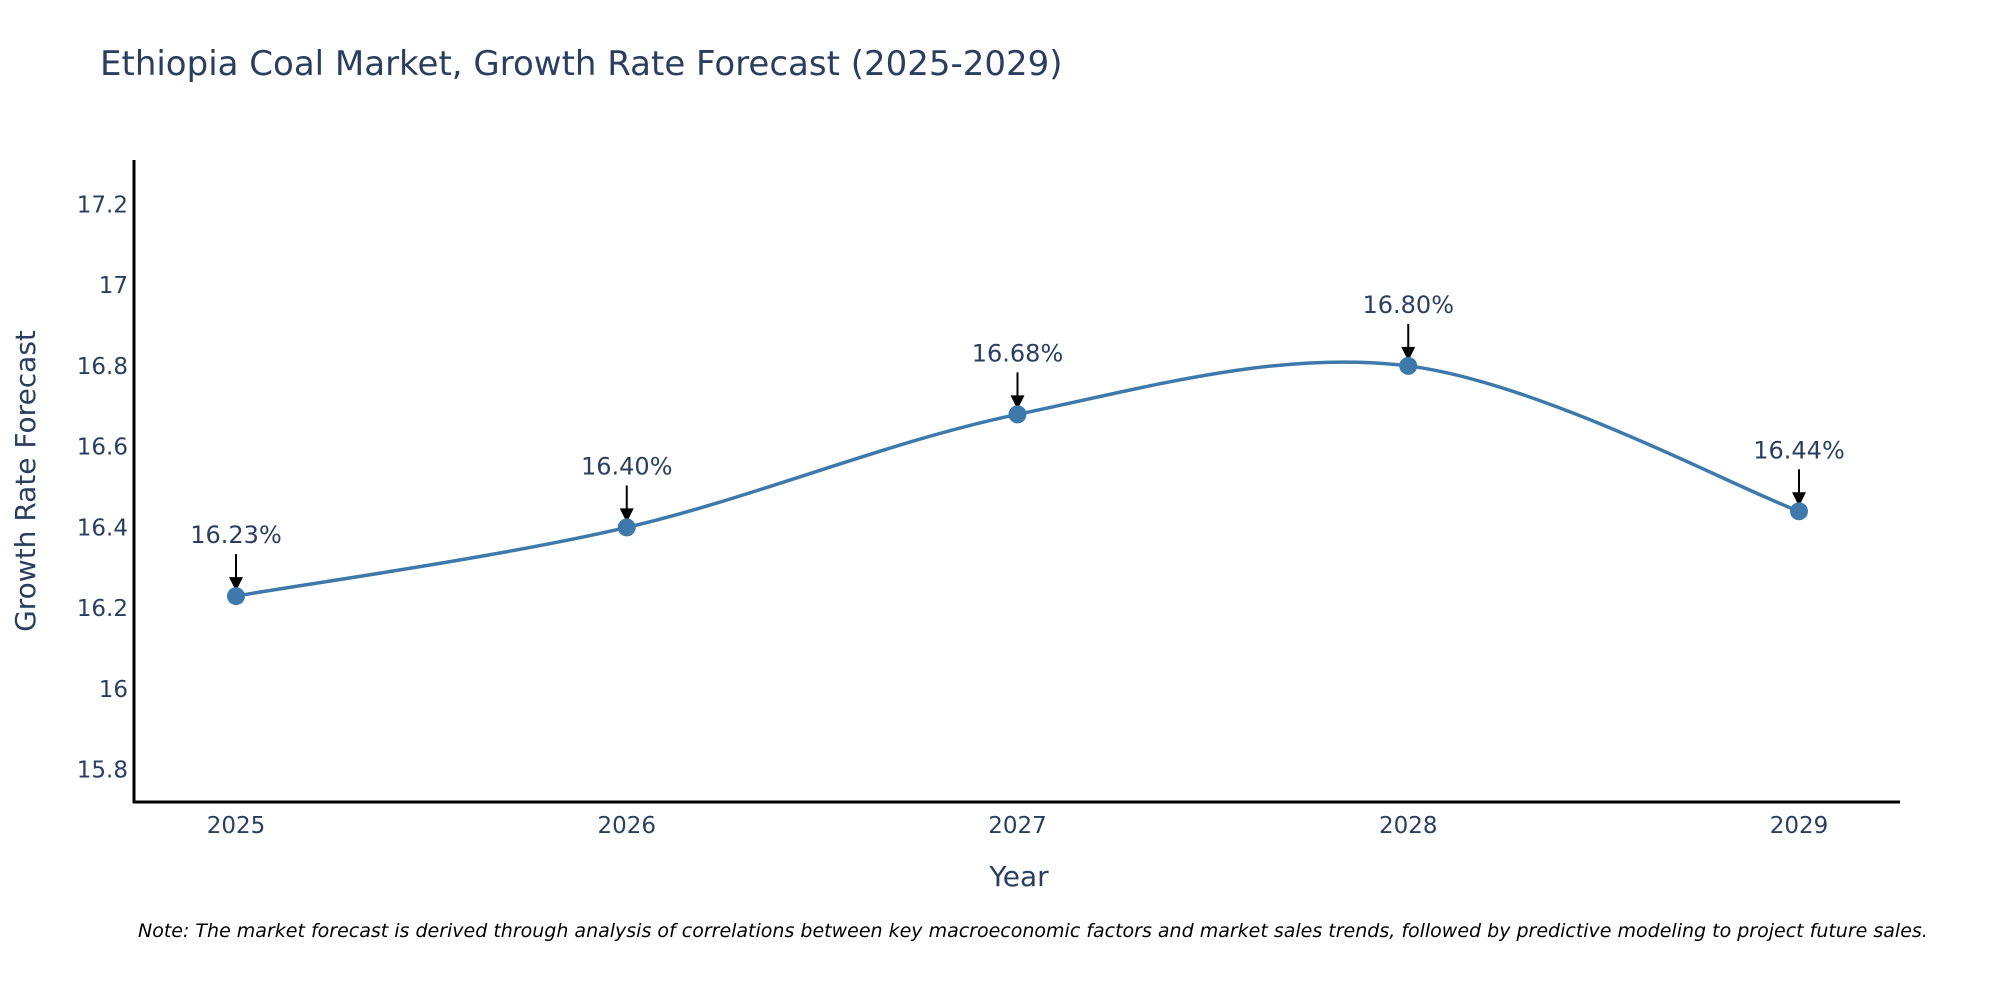 Image resolution: width=2000 pixels, height=1000 pixels. I want to click on data-label: 16.44%, so click(1799, 450).